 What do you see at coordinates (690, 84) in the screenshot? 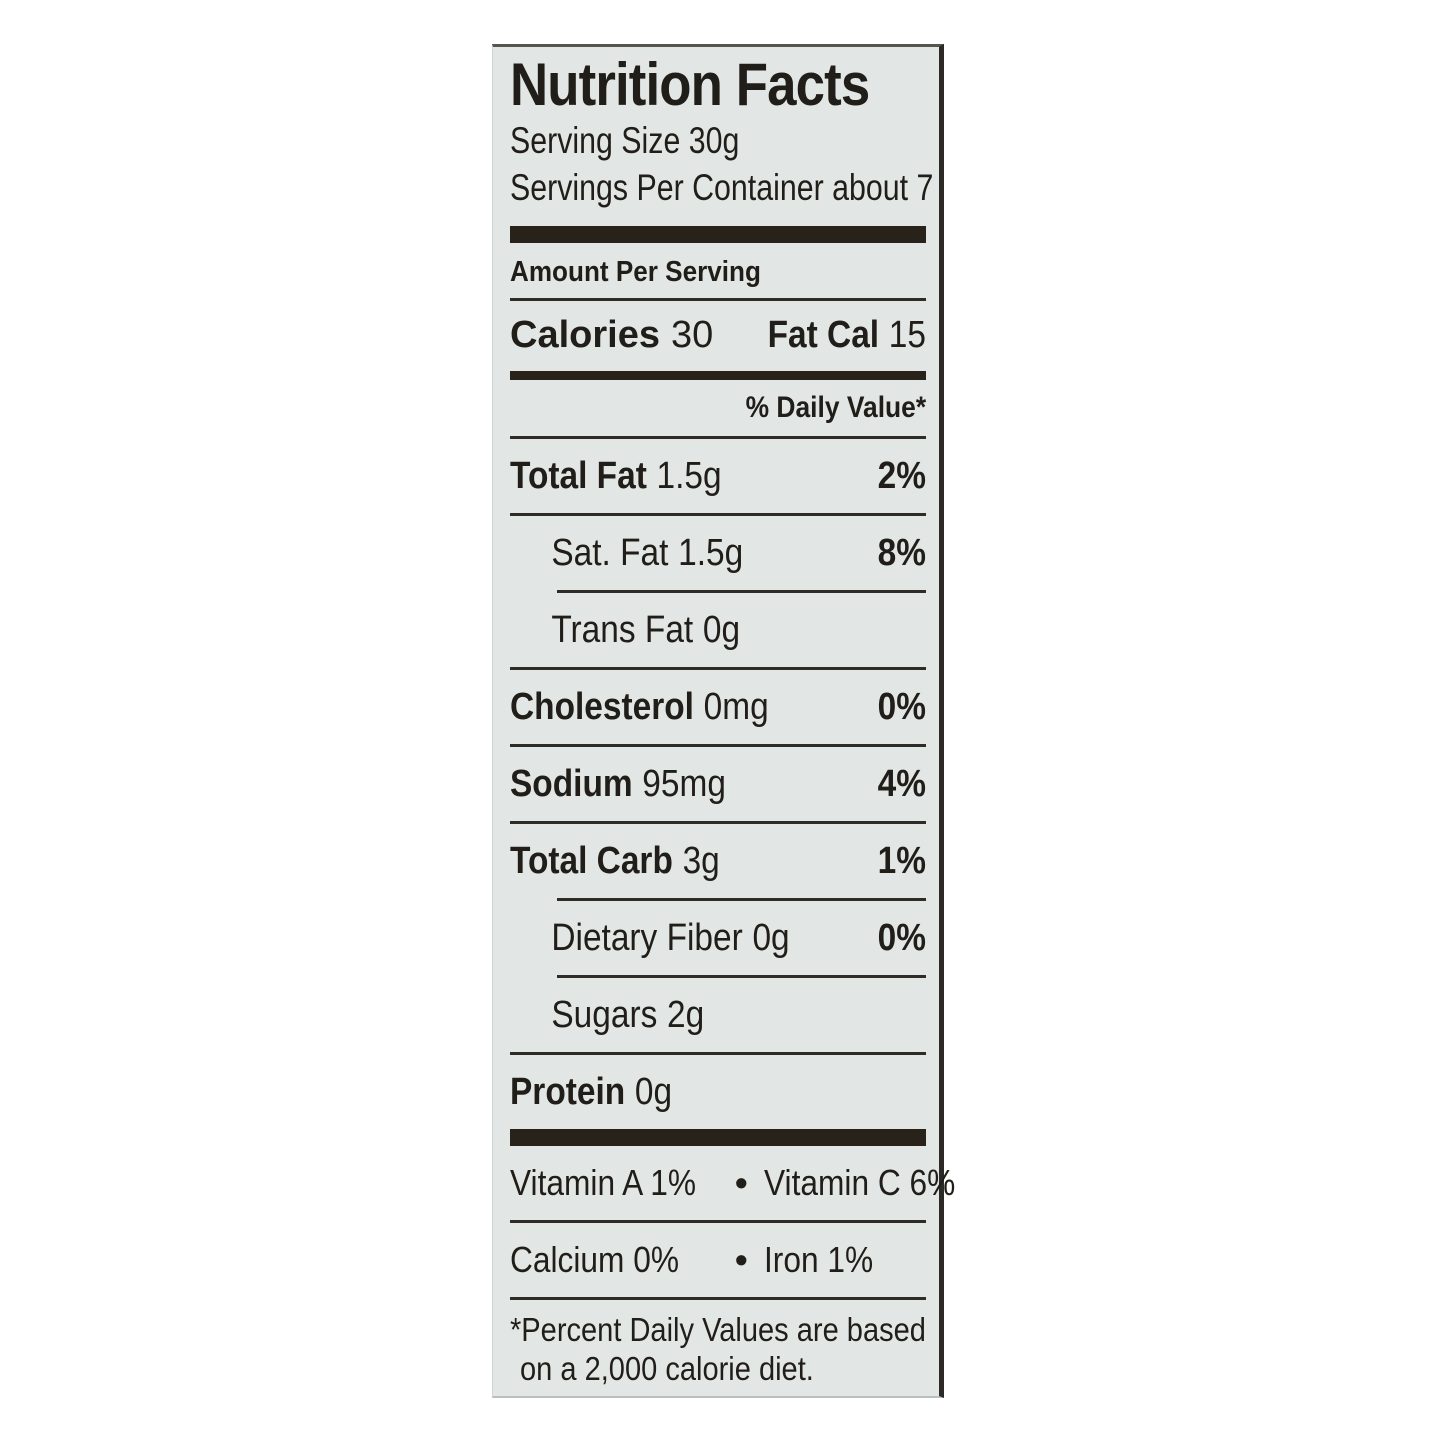
I see `label-title: Nutrition Facts` at bounding box center [690, 84].